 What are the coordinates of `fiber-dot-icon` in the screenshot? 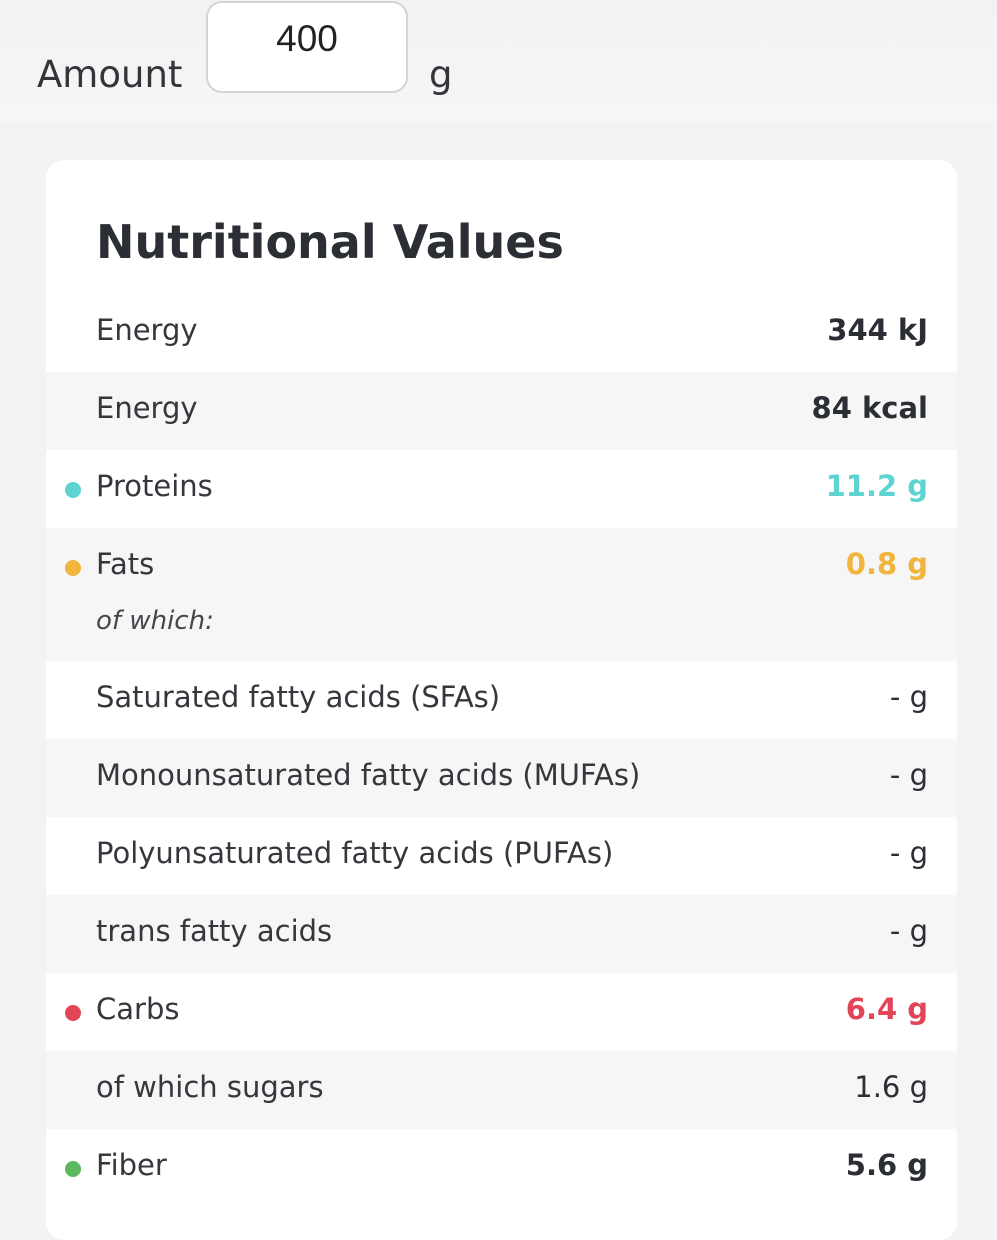 It's located at (73, 1169).